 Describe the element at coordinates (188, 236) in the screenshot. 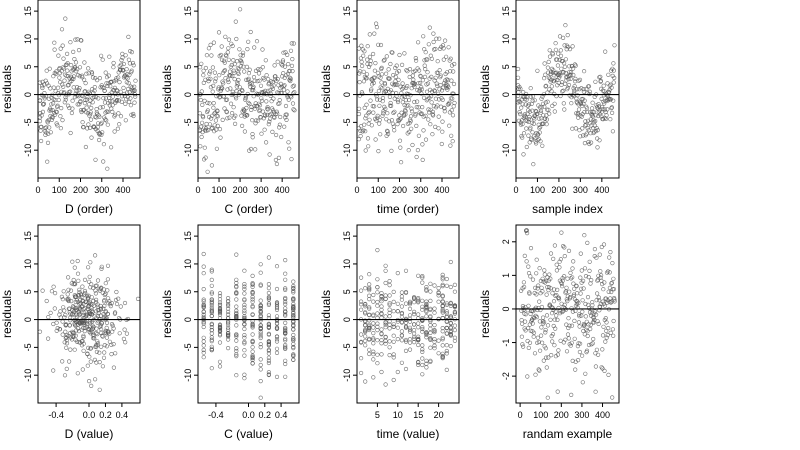

I see `y-tick-label: 15` at that location.